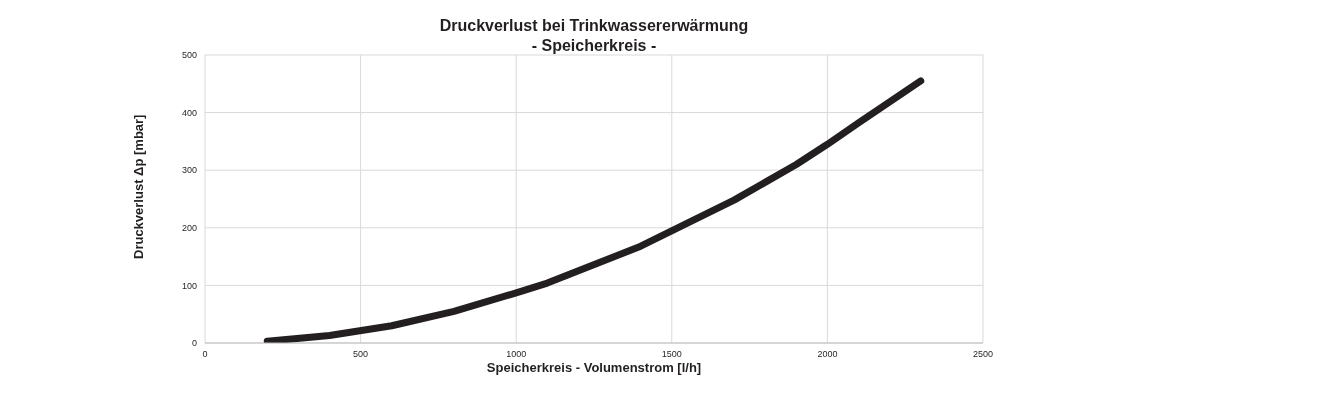 The image size is (1330, 405). What do you see at coordinates (983, 354) in the screenshot?
I see `x-tick-label: 2500` at bounding box center [983, 354].